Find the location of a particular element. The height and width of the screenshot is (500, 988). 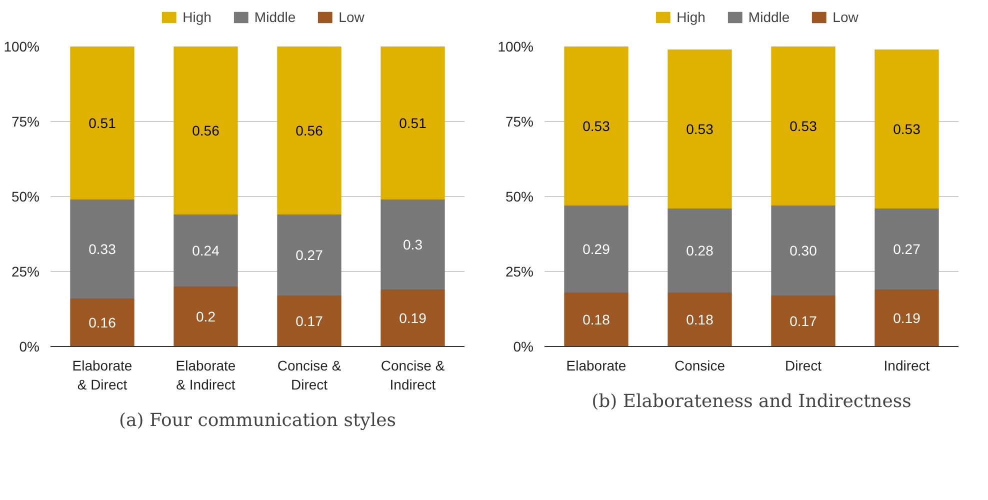

x-tick-label: Elaborate is located at coordinates (596, 366).